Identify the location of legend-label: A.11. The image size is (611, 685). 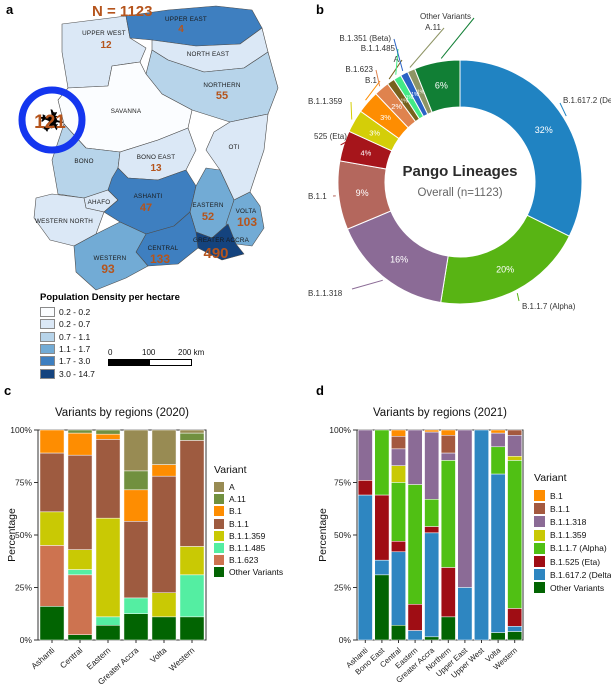
(237, 499).